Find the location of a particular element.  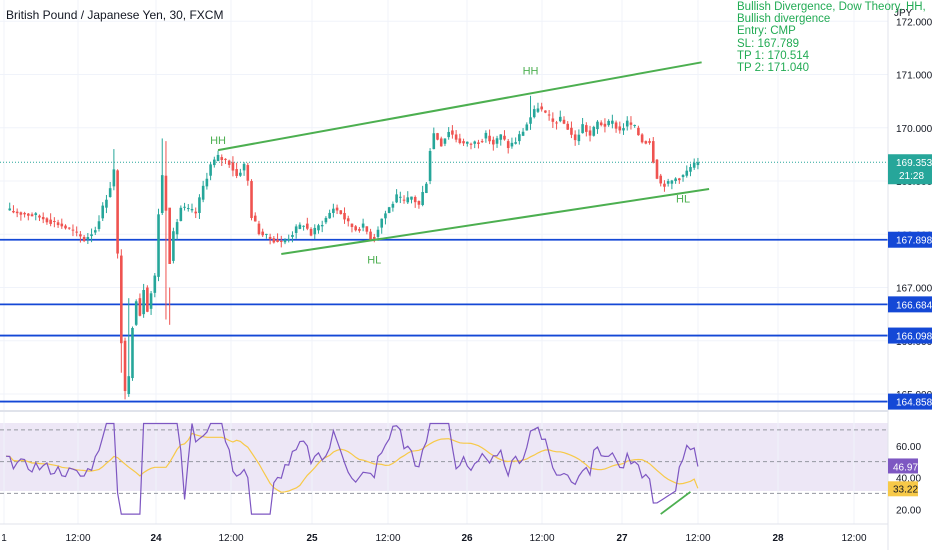

annotation-line: Entry: CMP is located at coordinates (766, 31).